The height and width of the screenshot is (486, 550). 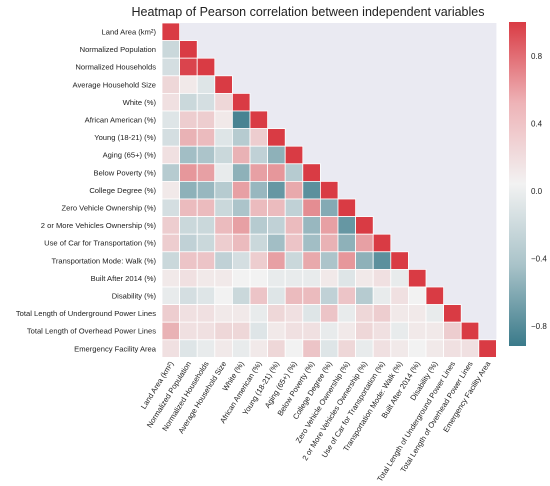 What do you see at coordinates (114, 84) in the screenshot?
I see `row-label: Average Household Size` at bounding box center [114, 84].